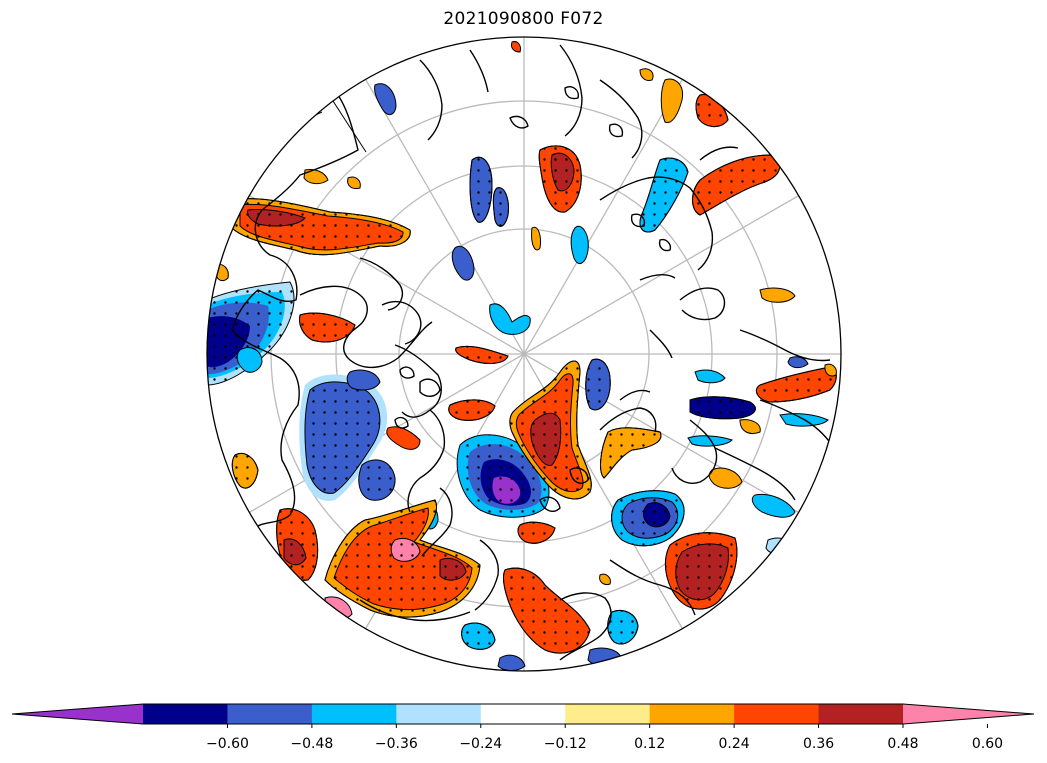  Describe the element at coordinates (987, 744) in the screenshot. I see `colorbar-tick-label: 0.60` at that location.